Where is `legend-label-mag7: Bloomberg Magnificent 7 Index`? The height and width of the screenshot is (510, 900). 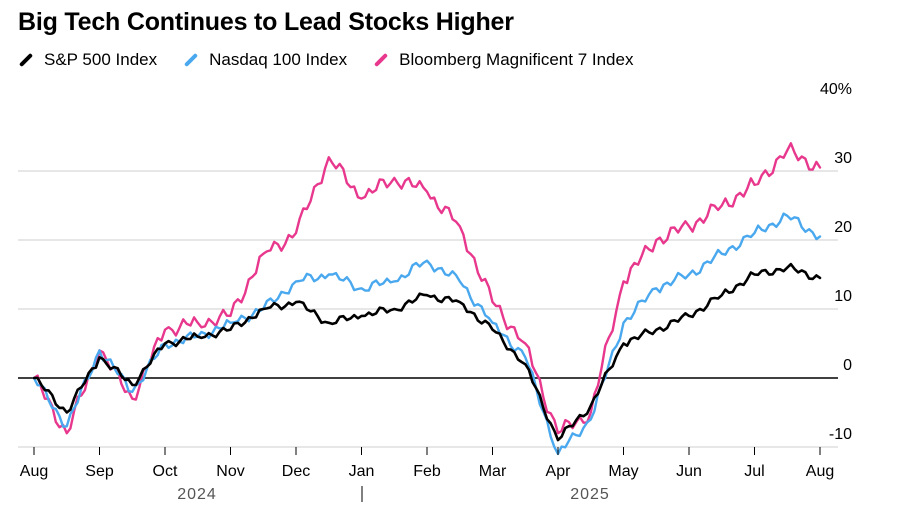 legend-label-mag7: Bloomberg Magnificent 7 Index is located at coordinates (516, 59).